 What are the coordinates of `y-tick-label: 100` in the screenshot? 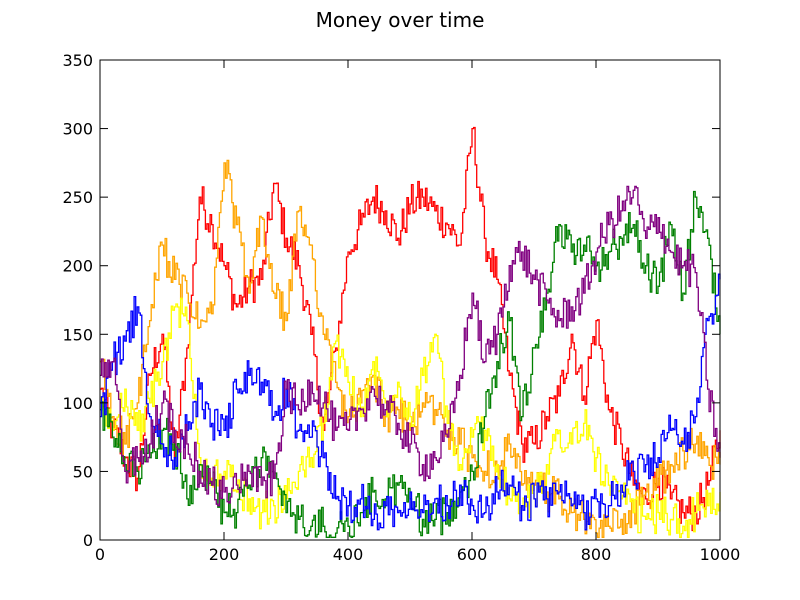 It's located at (77, 403).